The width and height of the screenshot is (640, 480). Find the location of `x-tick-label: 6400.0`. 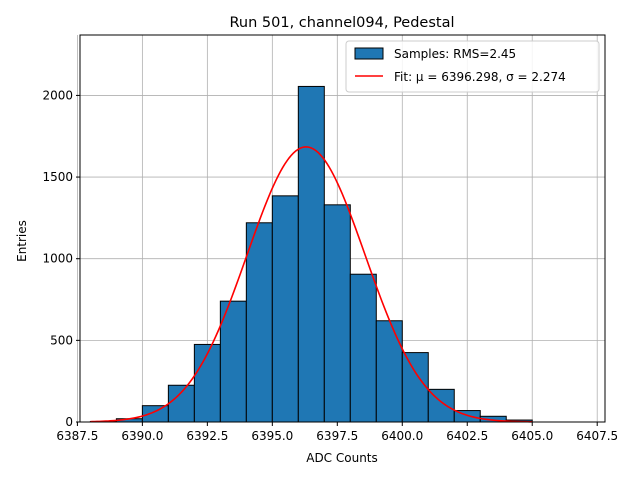

x-tick-label: 6400.0 is located at coordinates (402, 436).